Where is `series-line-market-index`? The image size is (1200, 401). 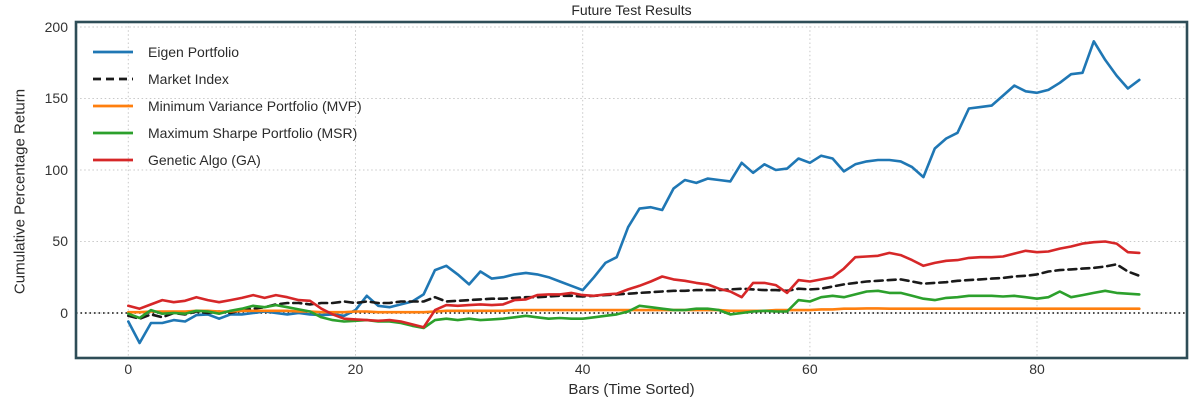
series-line-market-index is located at coordinates (634, 291).